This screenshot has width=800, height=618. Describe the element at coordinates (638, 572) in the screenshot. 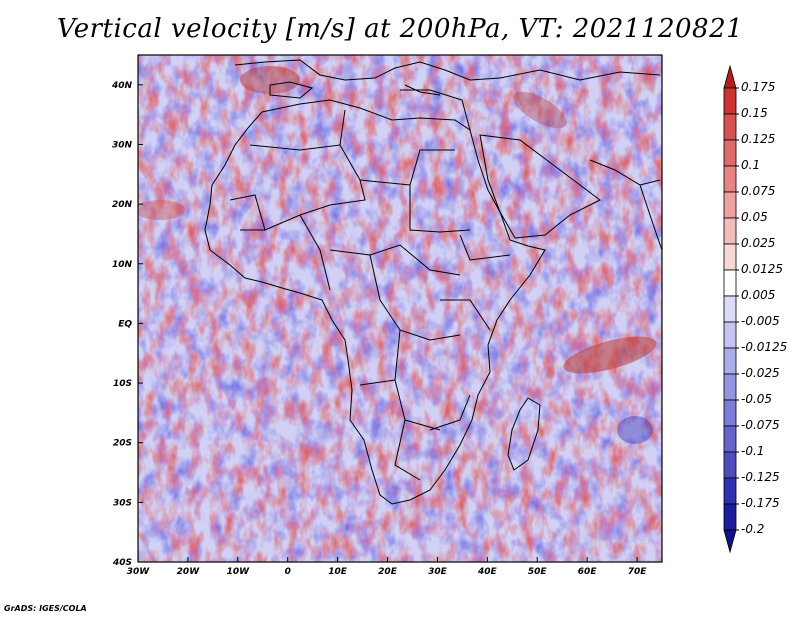

I see `lon-tick-label: 70E` at that location.